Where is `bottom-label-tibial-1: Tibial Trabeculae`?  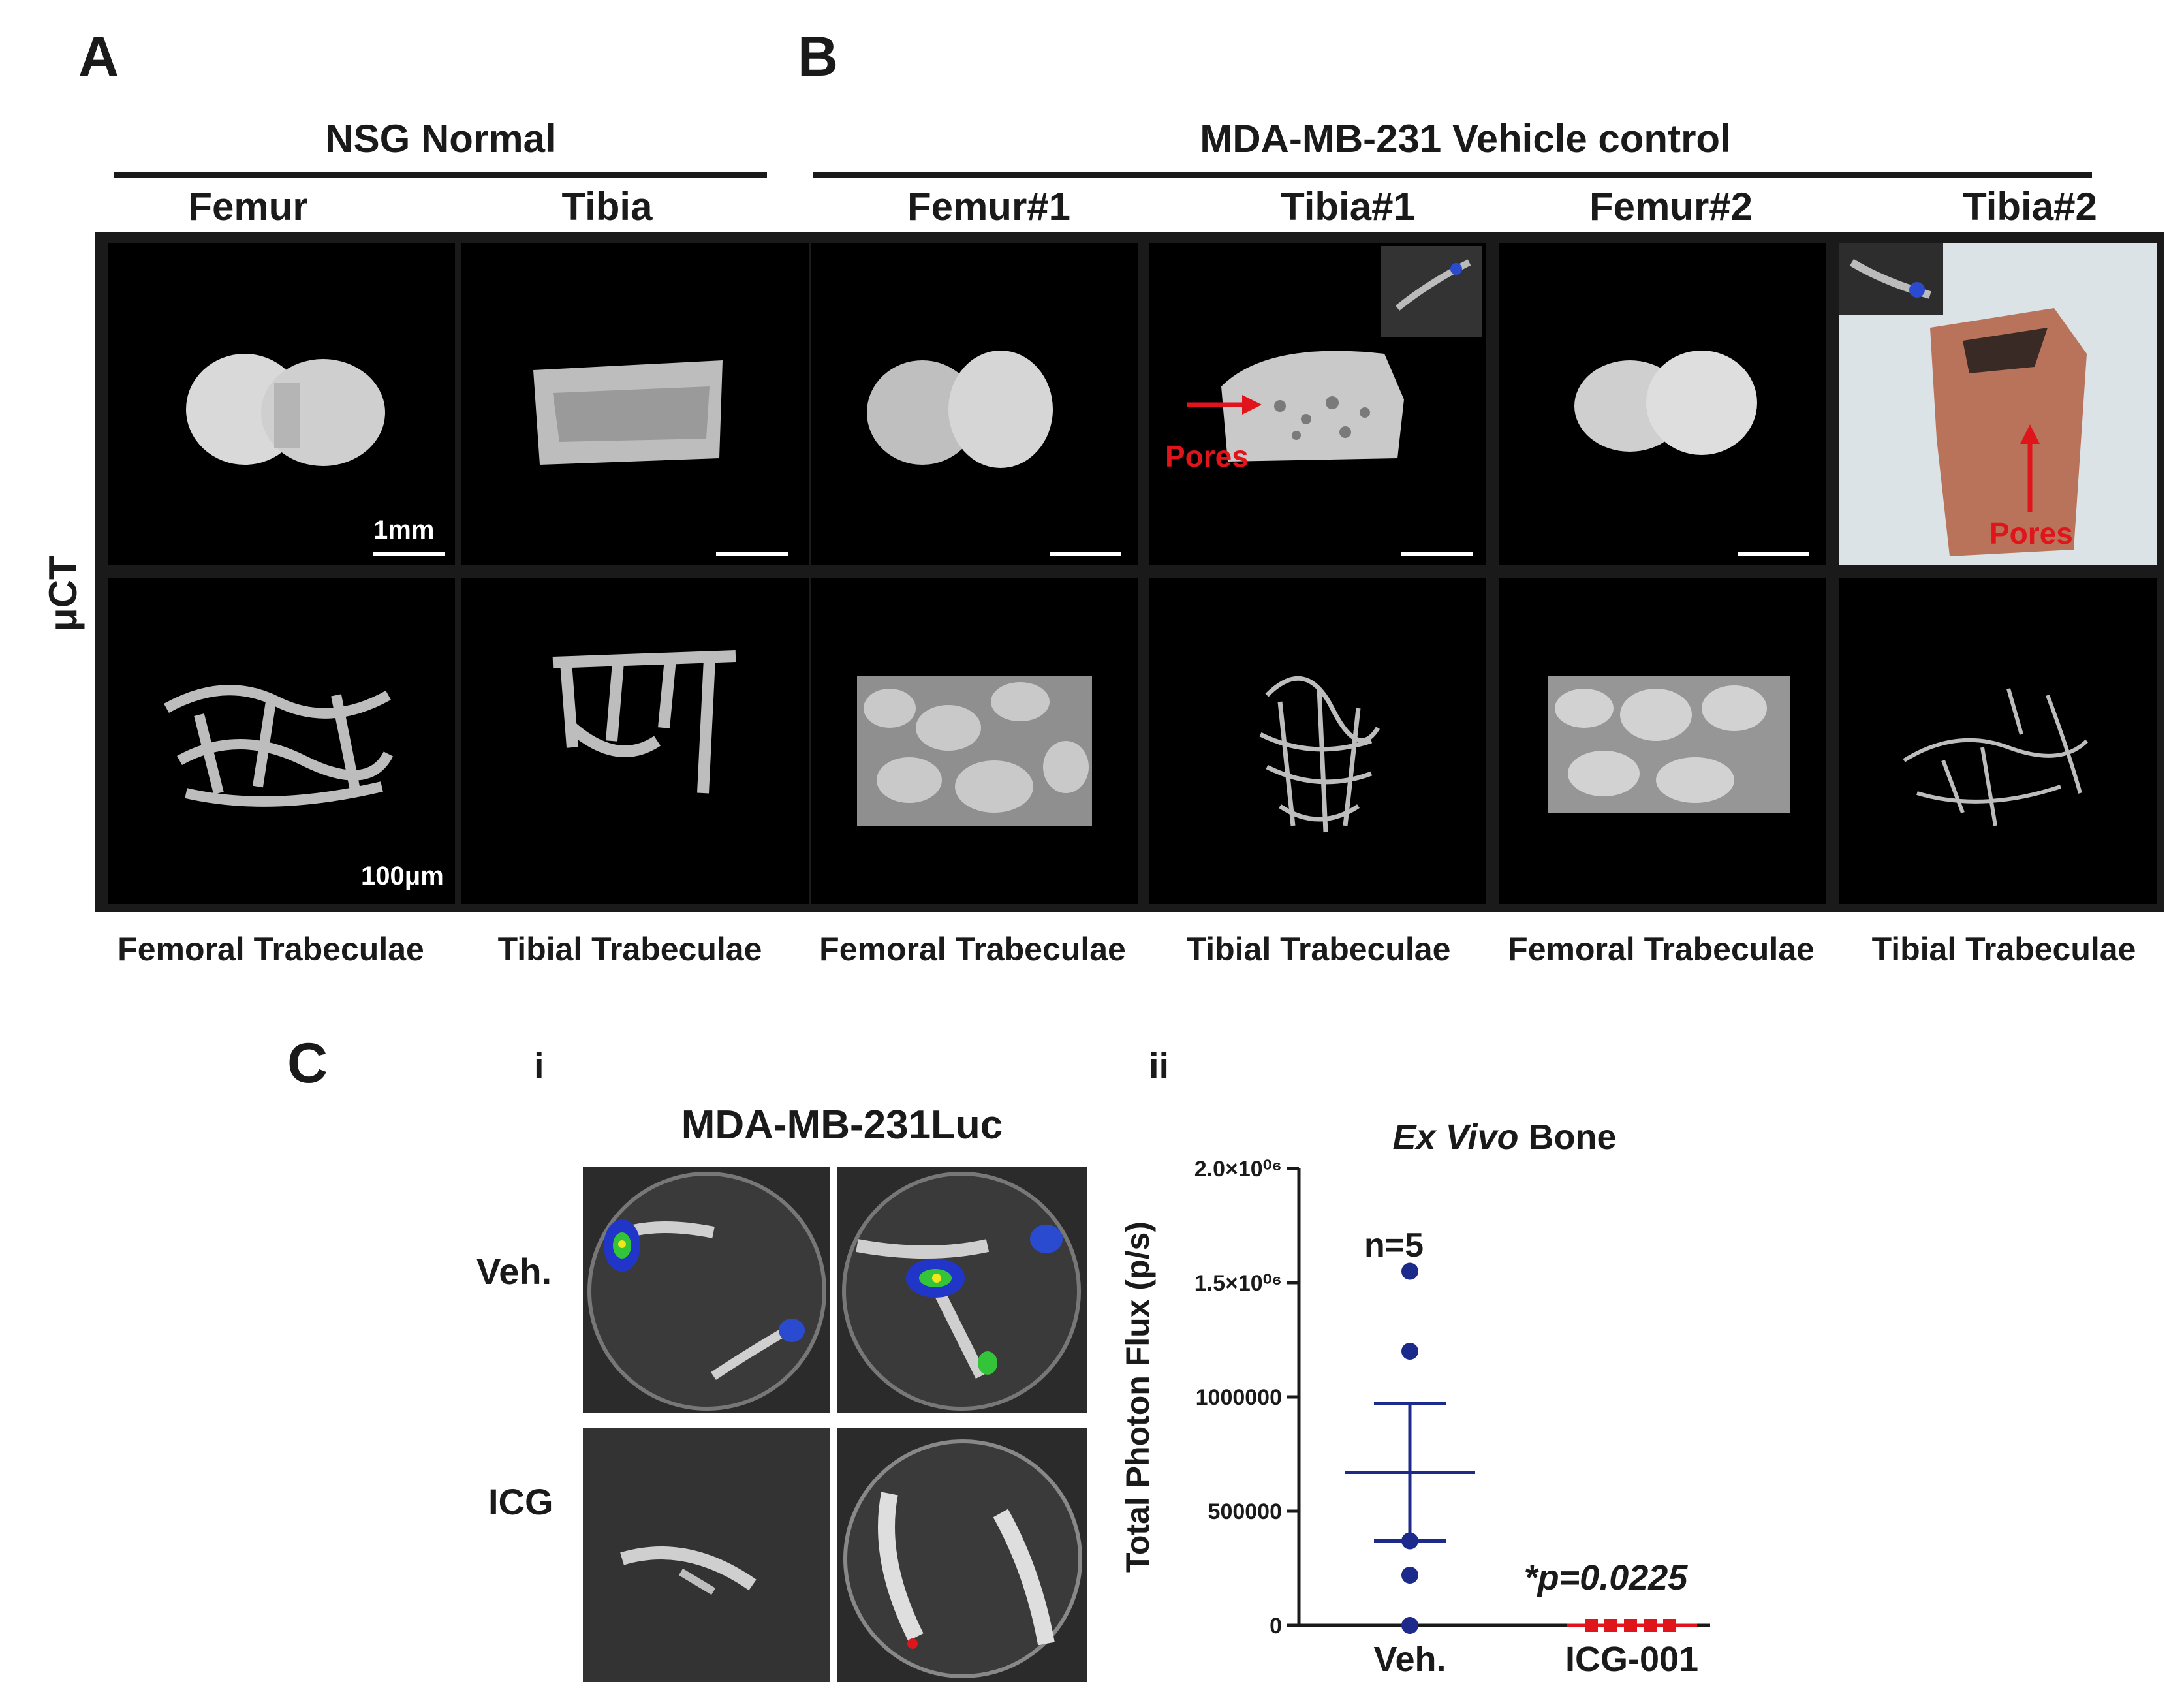 bottom-label-tibial-1: Tibial Trabeculae is located at coordinates (1319, 949).